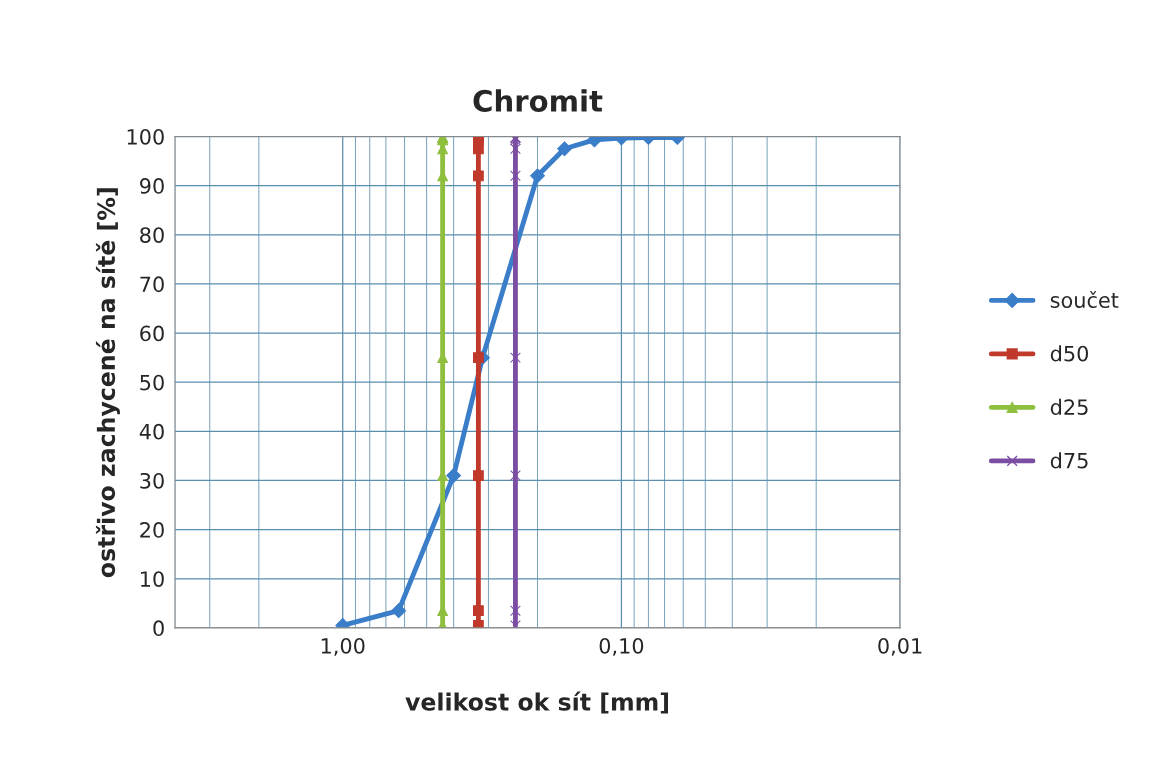  I want to click on x-tick-label: 0,10, so click(621, 646).